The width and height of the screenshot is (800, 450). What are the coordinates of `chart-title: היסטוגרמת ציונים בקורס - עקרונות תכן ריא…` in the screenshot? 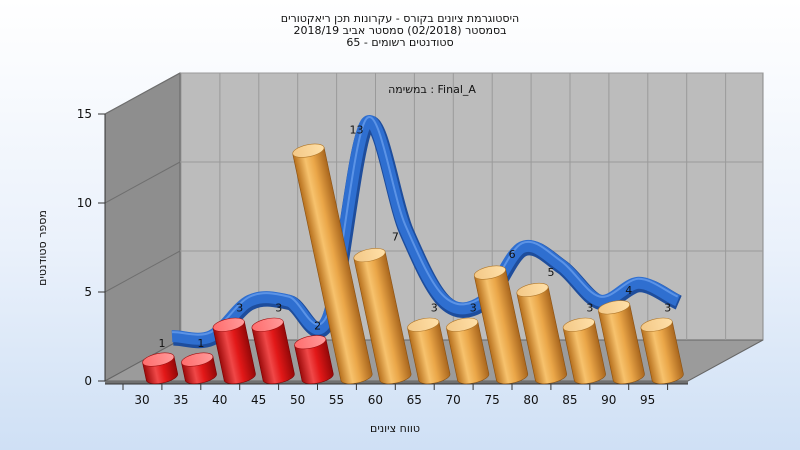 It's located at (400, 30).